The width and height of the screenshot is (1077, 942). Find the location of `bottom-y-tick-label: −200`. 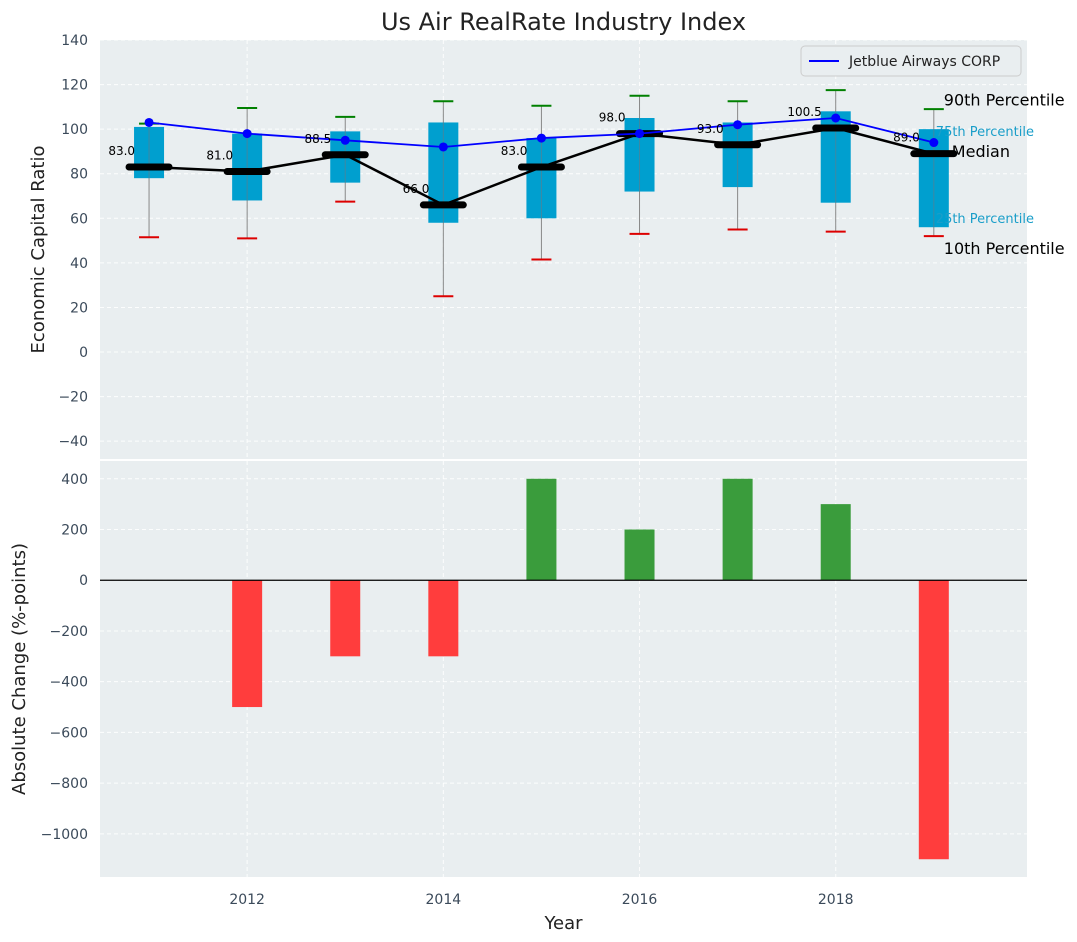

bottom-y-tick-label: −200 is located at coordinates (69, 632).